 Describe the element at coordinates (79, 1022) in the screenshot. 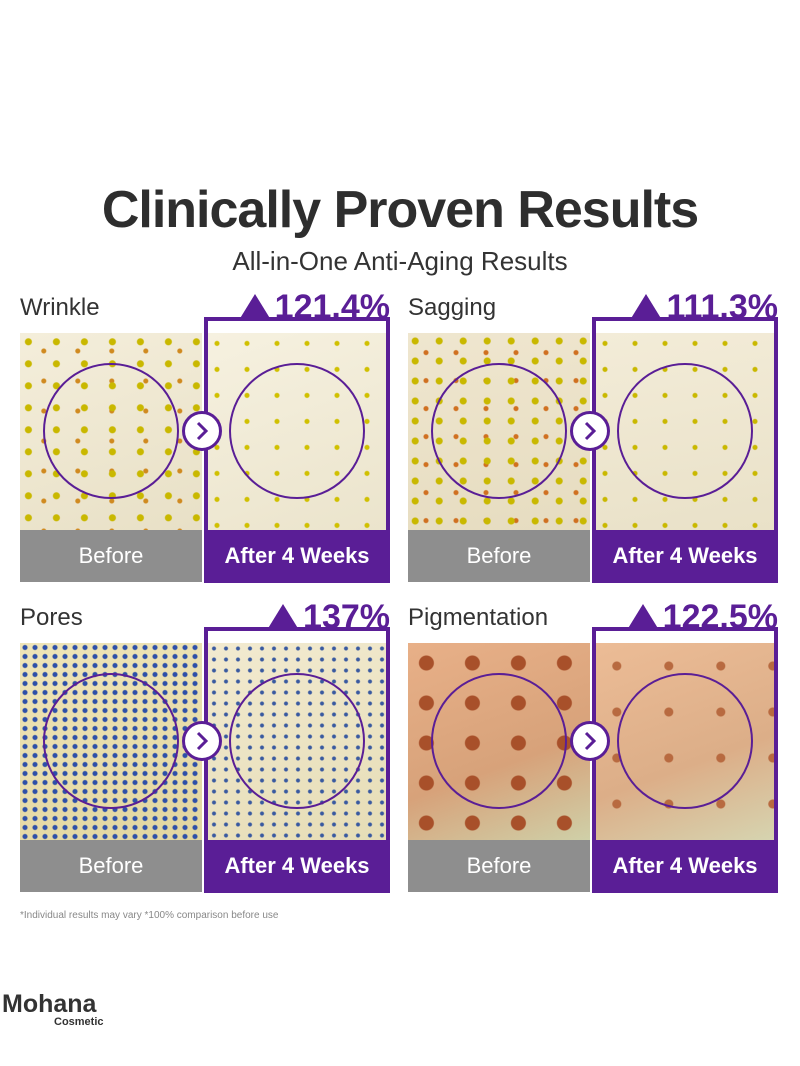

I see `brand-tagline: Cosmetic` at that location.